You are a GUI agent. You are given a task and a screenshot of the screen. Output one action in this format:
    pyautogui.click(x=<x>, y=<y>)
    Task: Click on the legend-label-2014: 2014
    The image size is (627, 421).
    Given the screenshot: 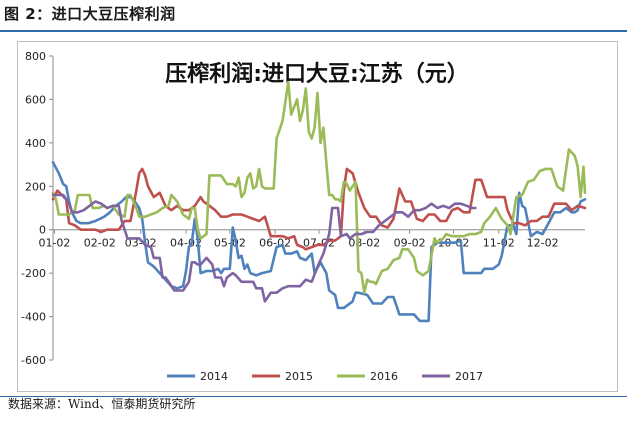 What is the action you would take?
    pyautogui.click(x=214, y=376)
    